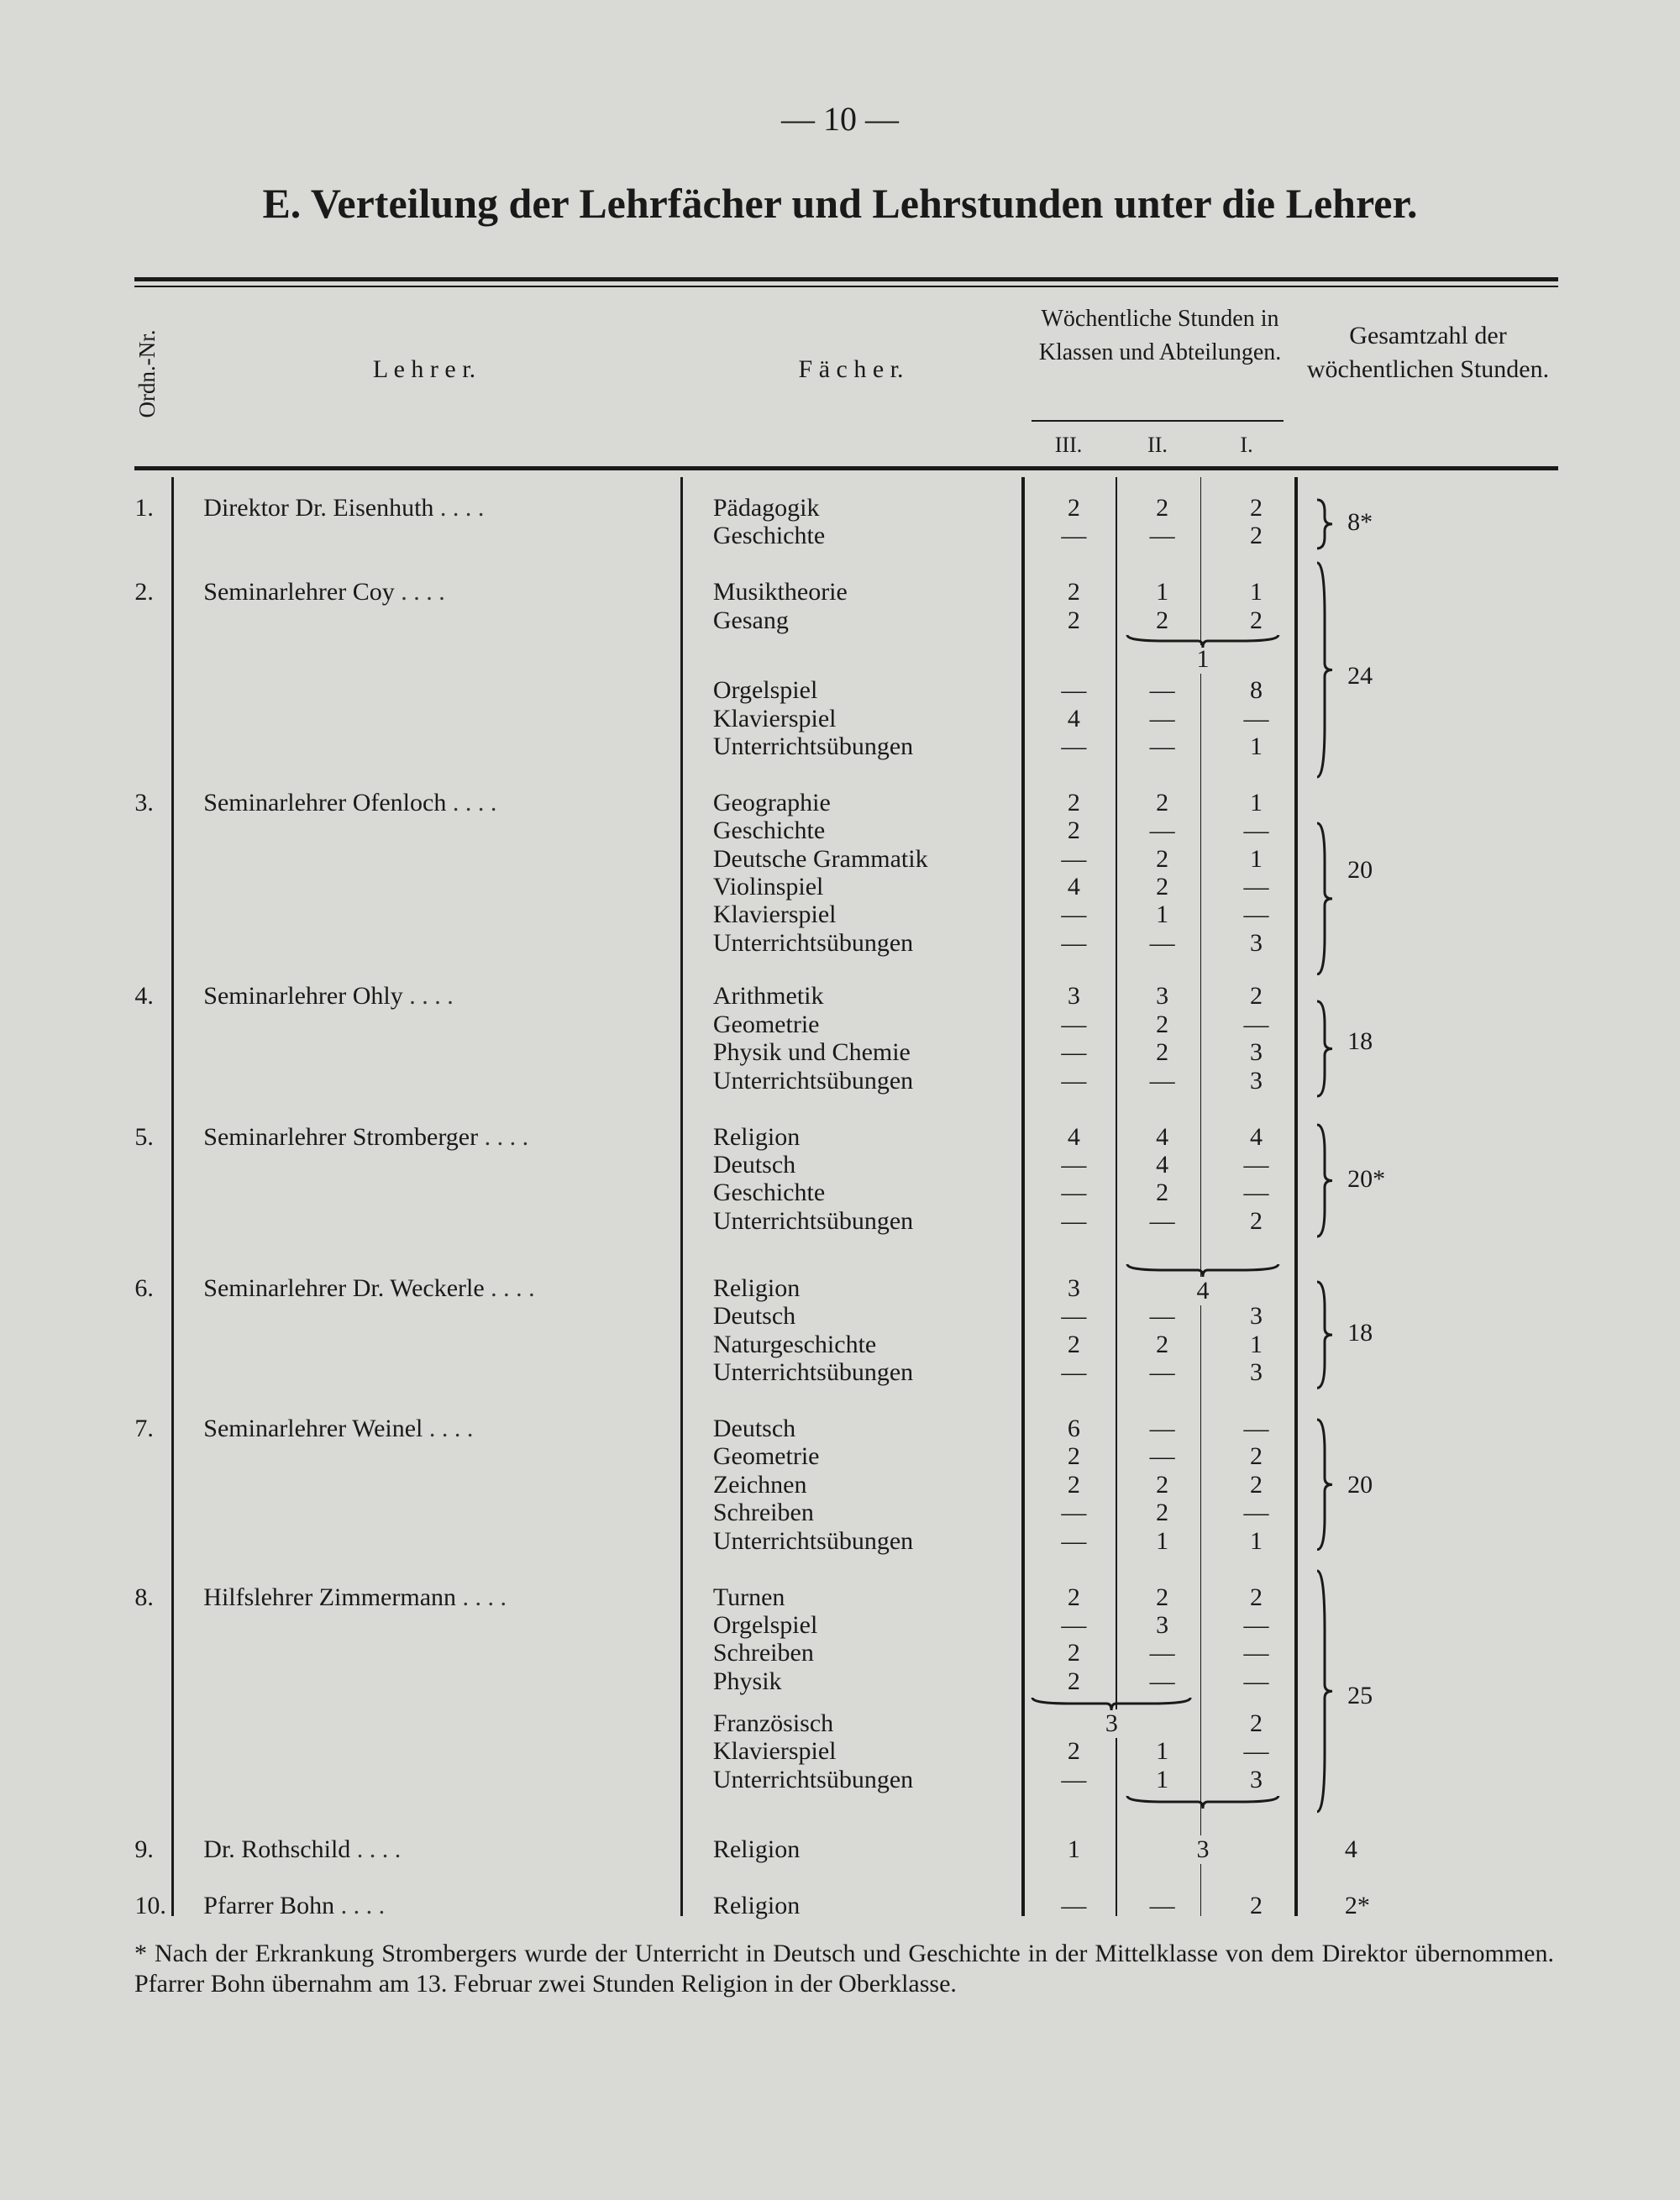 This screenshot has height=2200, width=1680. What do you see at coordinates (747, 1681) in the screenshot?
I see `subject-name: Physik` at bounding box center [747, 1681].